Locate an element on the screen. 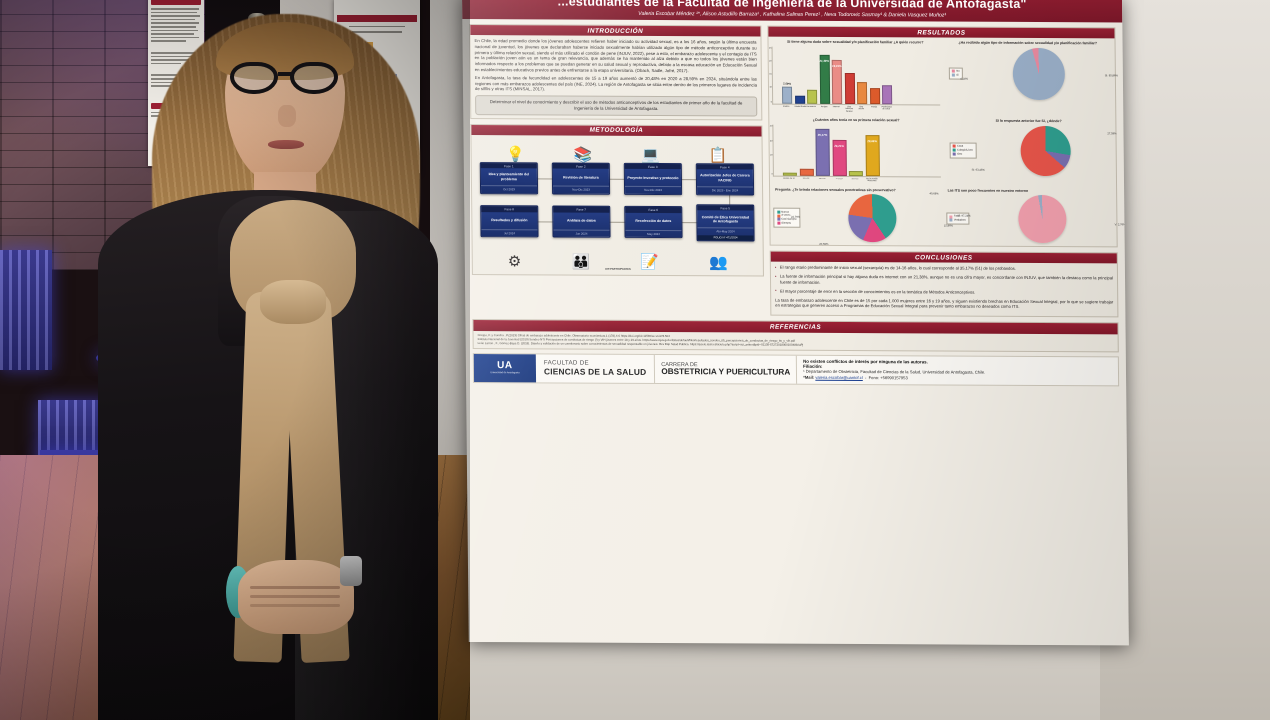 This screenshot has width=1270, height=720. phase-4-text: Autorización Jefes de Carrera FACING is located at coordinates (725, 178).